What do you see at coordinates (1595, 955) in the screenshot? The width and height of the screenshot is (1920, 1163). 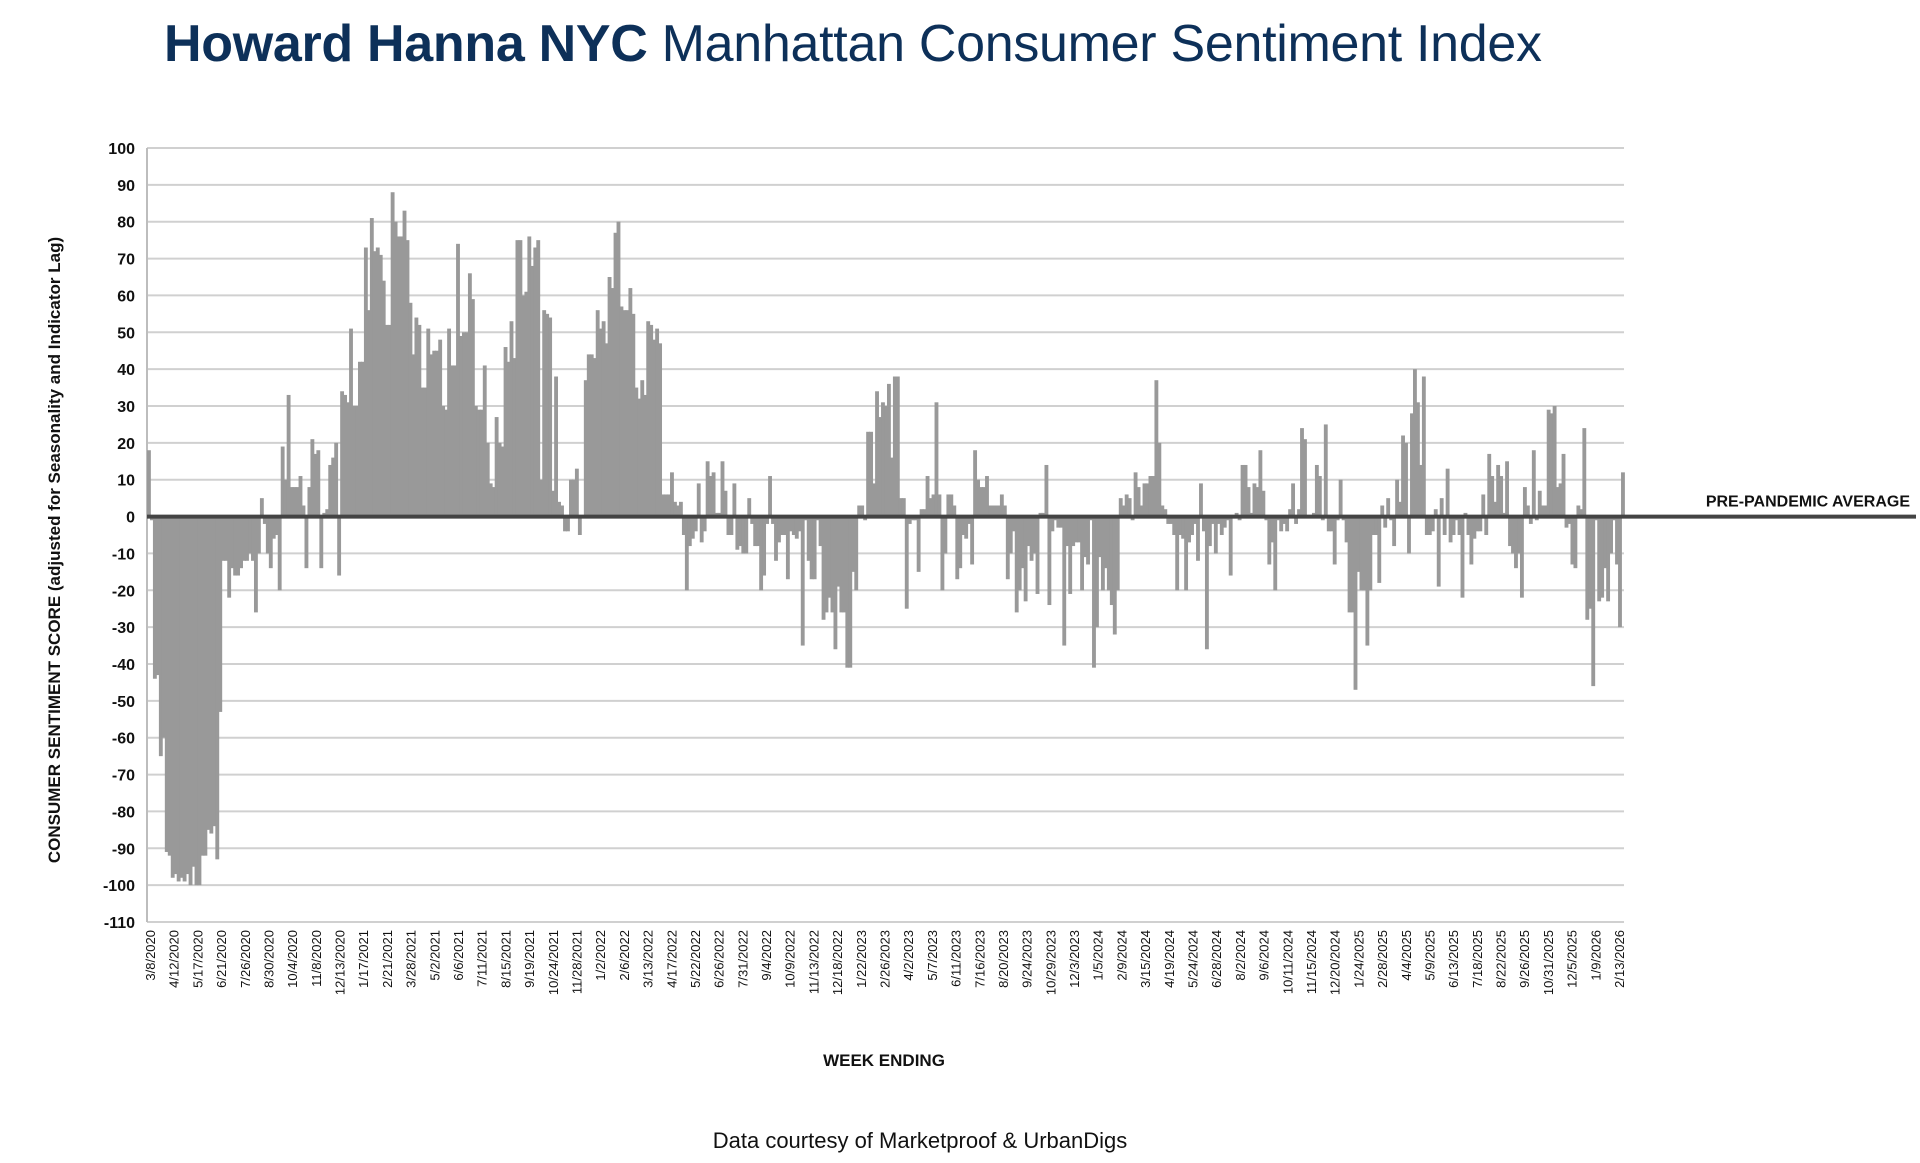 I see `x-tick-label: 1/9/2026` at bounding box center [1595, 955].